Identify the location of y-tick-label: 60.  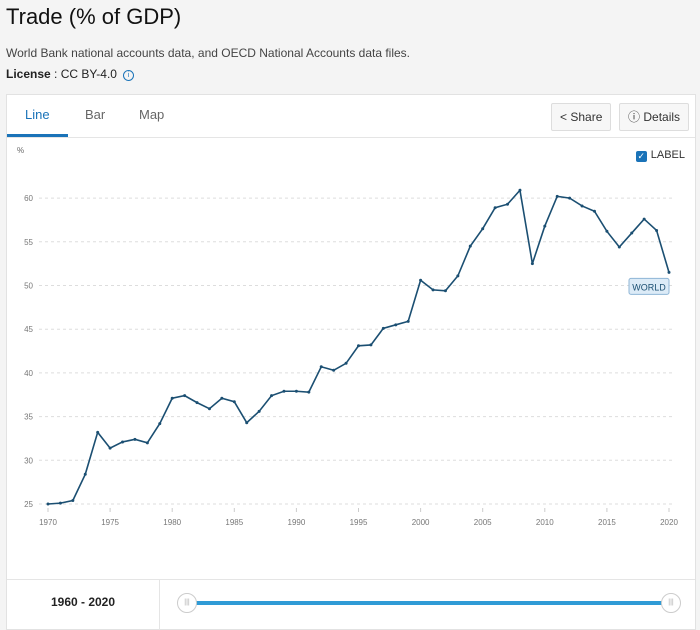
(28, 198).